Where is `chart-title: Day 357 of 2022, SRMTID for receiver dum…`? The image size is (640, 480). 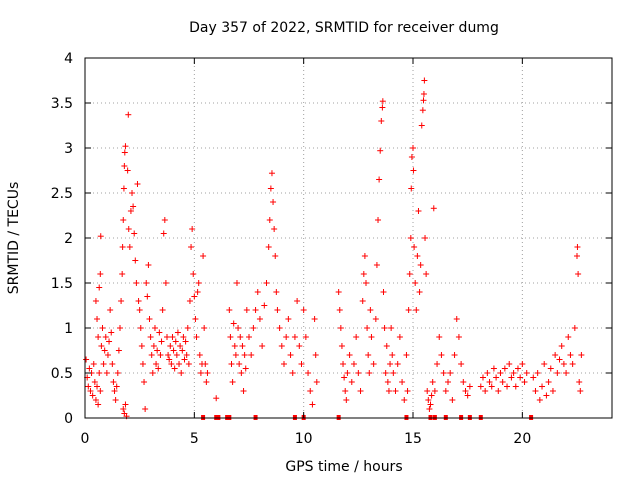 chart-title: Day 357 of 2022, SRMTID for receiver dum… is located at coordinates (344, 28).